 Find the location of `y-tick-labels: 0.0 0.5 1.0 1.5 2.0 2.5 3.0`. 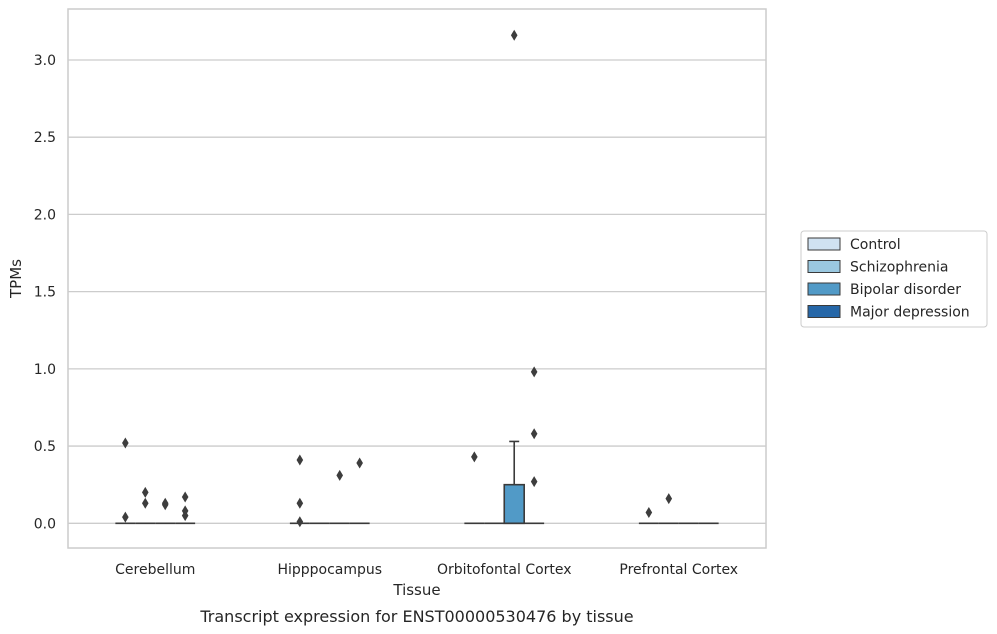

y-tick-labels: 0.0 0.5 1.0 1.5 2.0 2.5 3.0 is located at coordinates (45, 292).